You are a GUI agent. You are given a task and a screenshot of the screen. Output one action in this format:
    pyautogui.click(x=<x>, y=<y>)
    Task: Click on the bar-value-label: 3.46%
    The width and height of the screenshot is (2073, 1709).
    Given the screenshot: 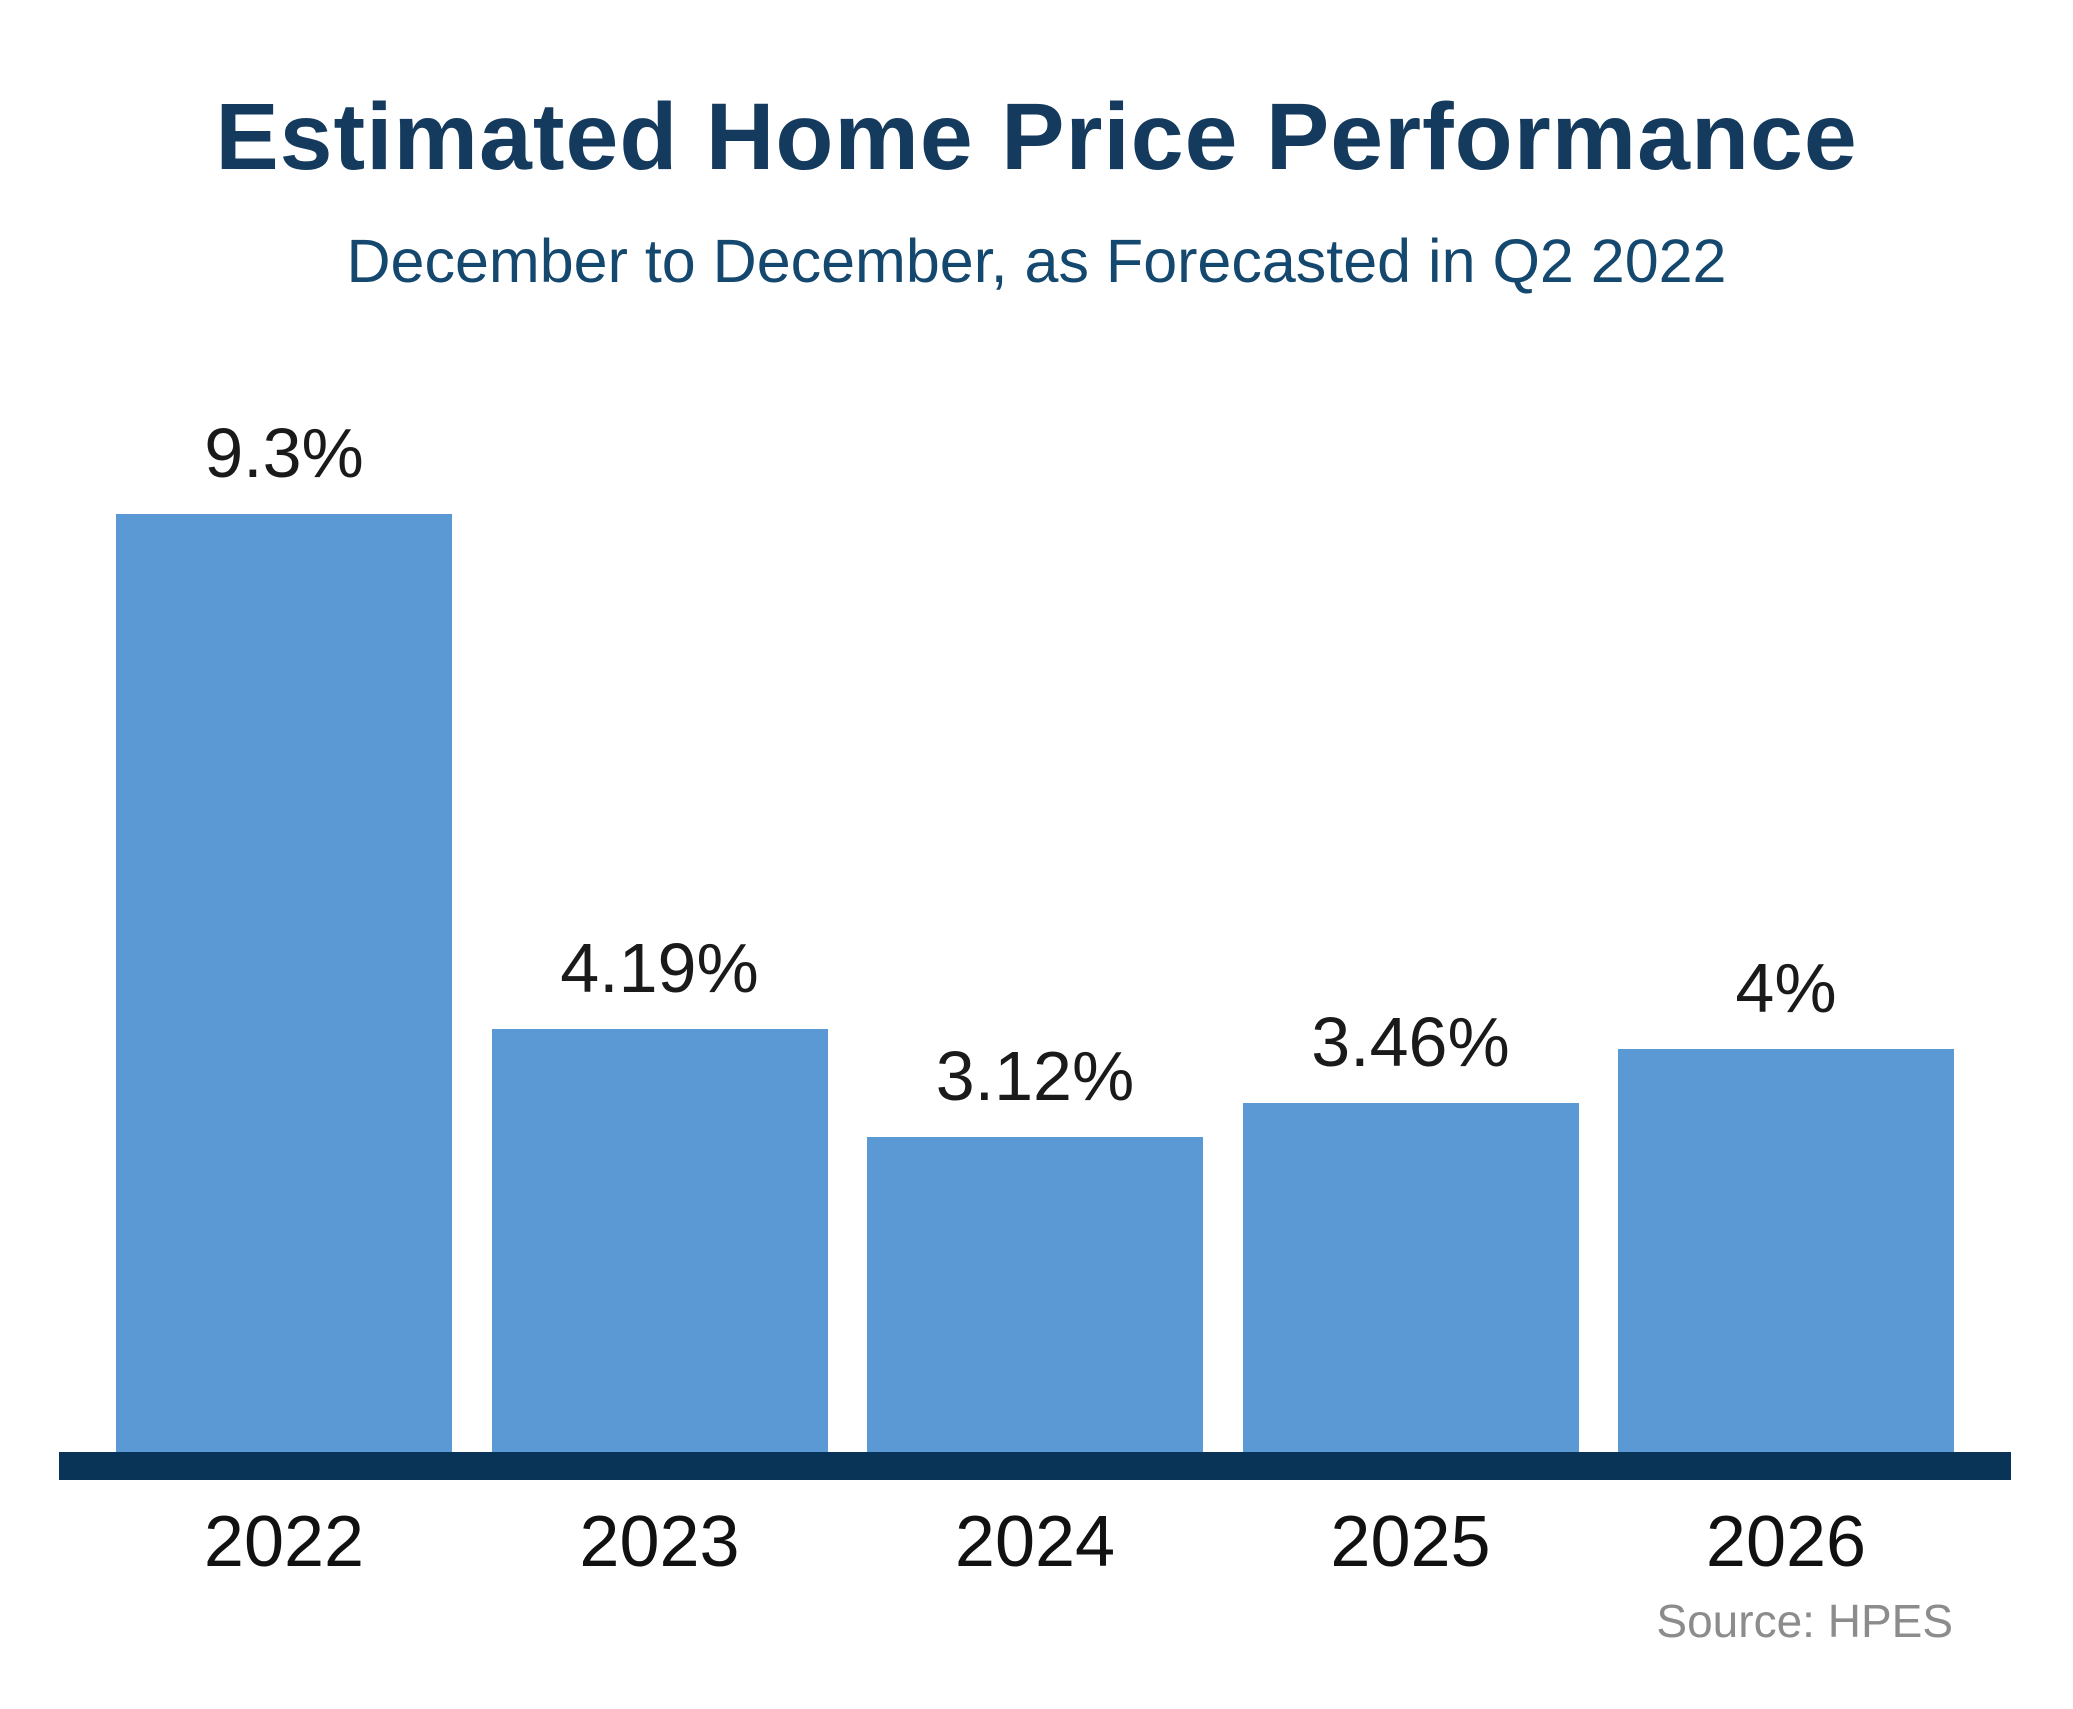 What is the action you would take?
    pyautogui.click(x=1410, y=1042)
    